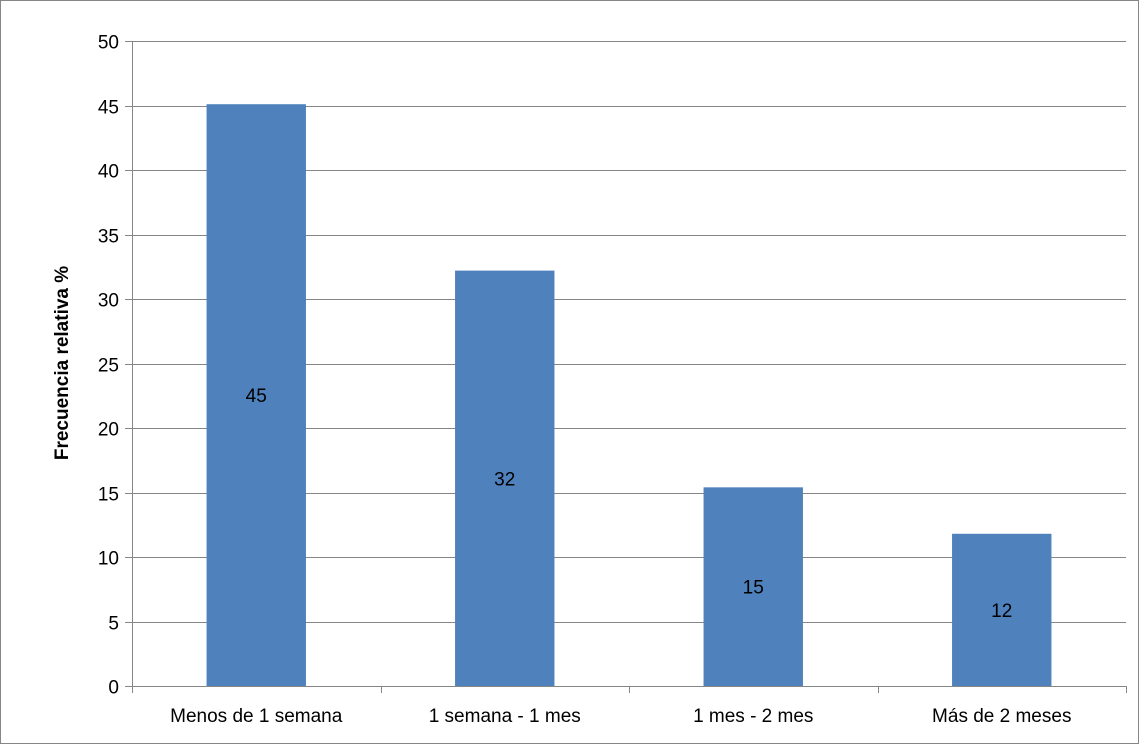 This screenshot has height=745, width=1139. I want to click on x-tick-label: Más de 2 meses, so click(1001, 716).